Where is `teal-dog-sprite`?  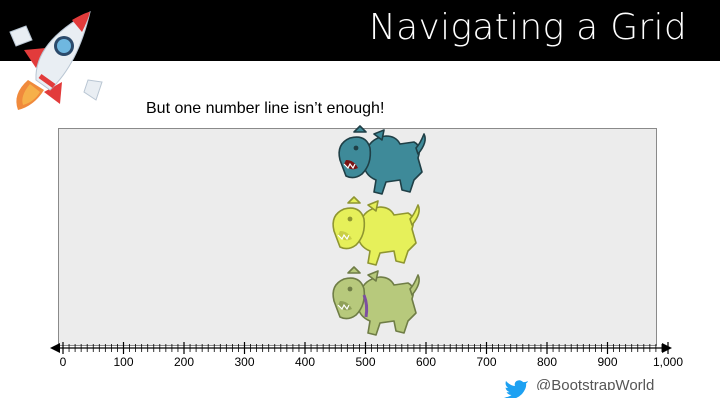
teal-dog-sprite is located at coordinates (382, 160).